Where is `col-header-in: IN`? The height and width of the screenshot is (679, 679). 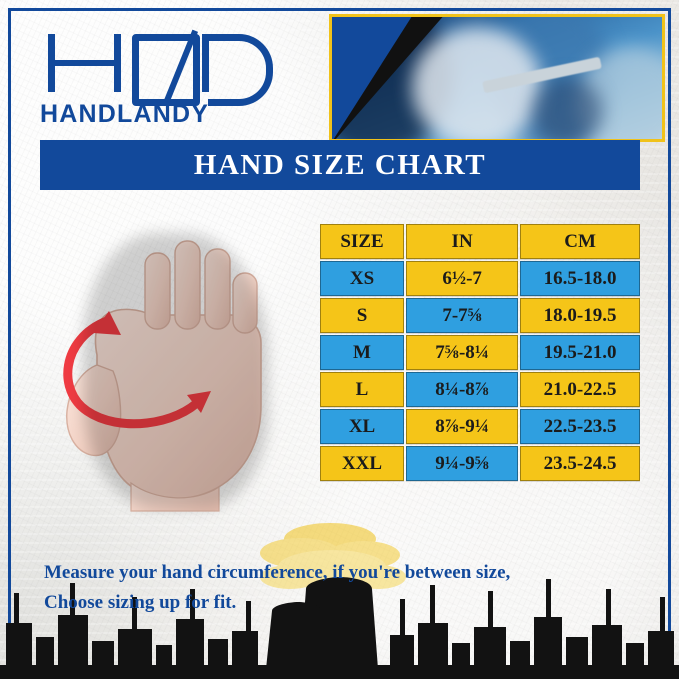
col-header-in: IN is located at coordinates (462, 241).